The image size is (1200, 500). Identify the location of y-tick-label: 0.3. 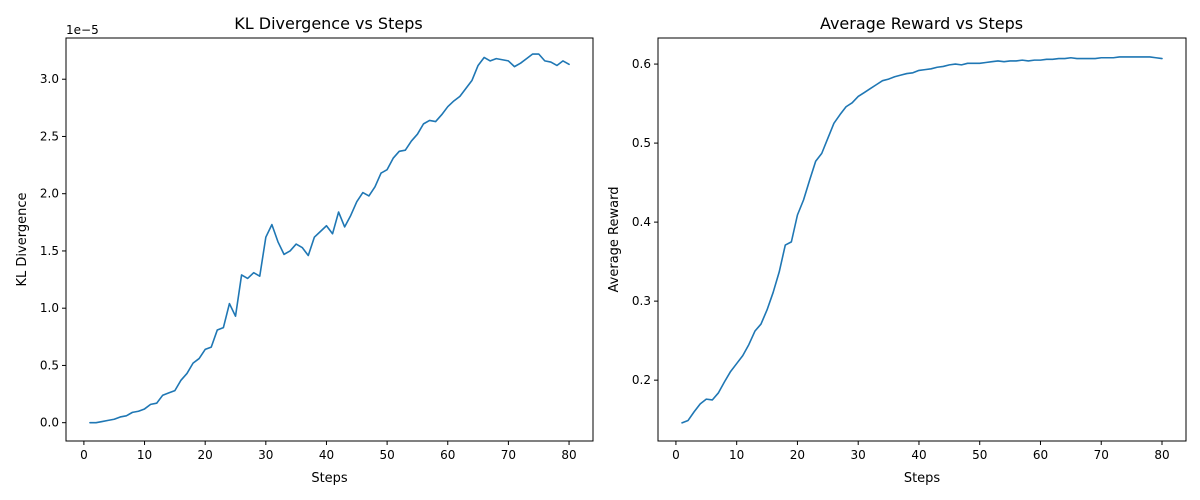
(641, 301).